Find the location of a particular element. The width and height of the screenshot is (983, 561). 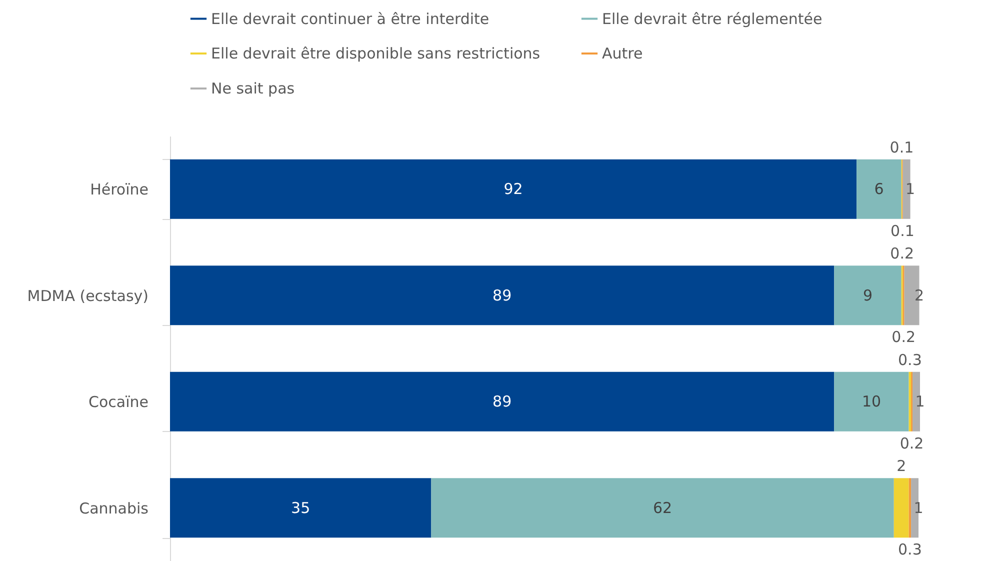

data-label: 9 is located at coordinates (867, 295).